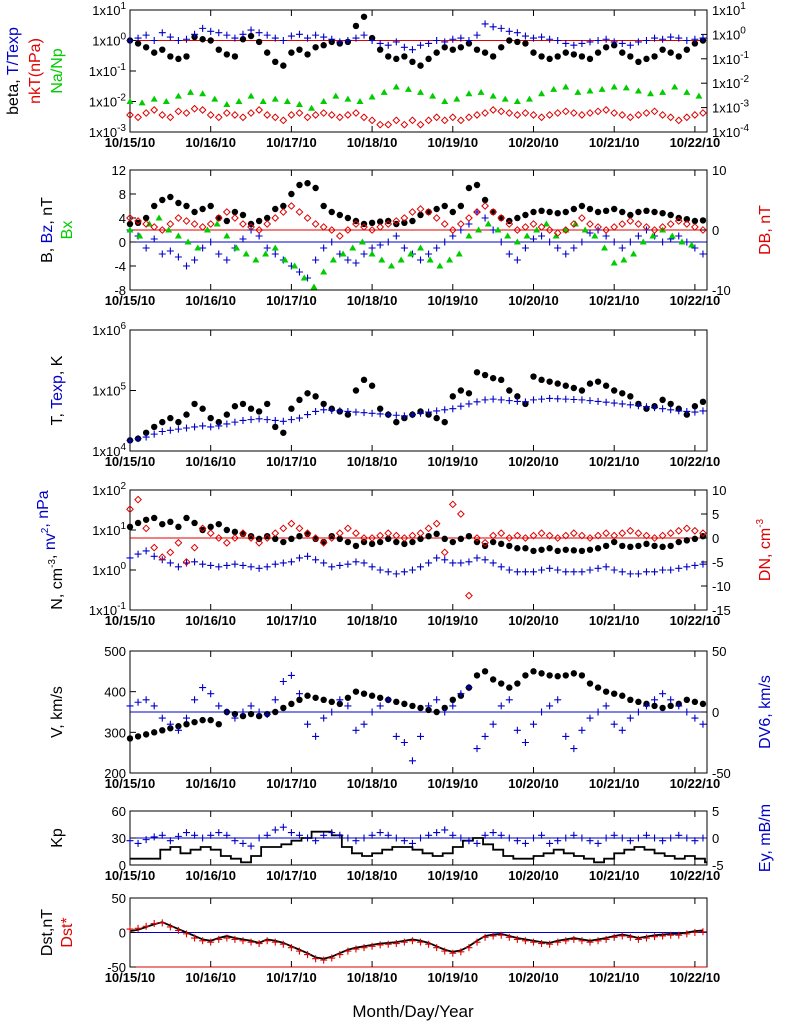 This screenshot has width=791, height=1024. I want to click on left-axis-label-2-part: nkT(nPa), so click(35, 71).